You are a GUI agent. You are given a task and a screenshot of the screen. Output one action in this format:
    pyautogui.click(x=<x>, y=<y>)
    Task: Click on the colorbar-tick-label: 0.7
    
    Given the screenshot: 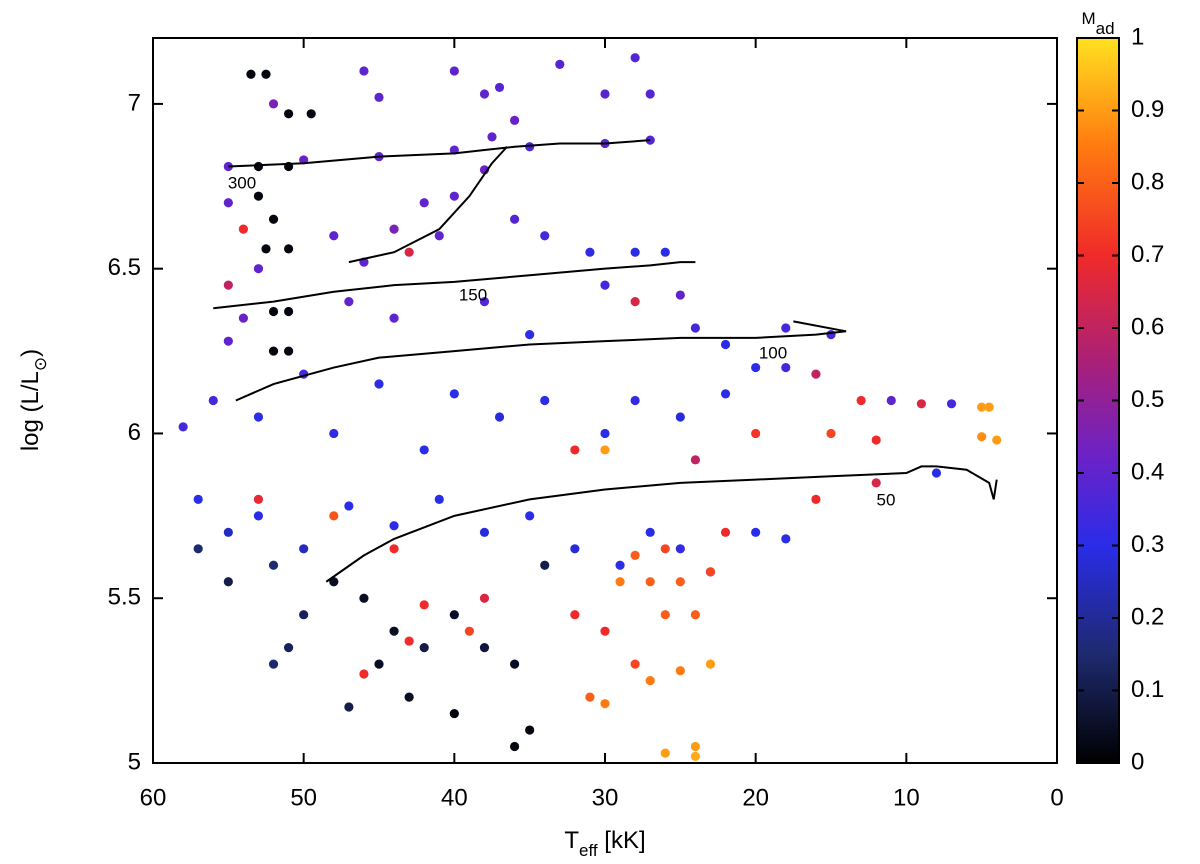 What is the action you would take?
    pyautogui.click(x=1147, y=254)
    